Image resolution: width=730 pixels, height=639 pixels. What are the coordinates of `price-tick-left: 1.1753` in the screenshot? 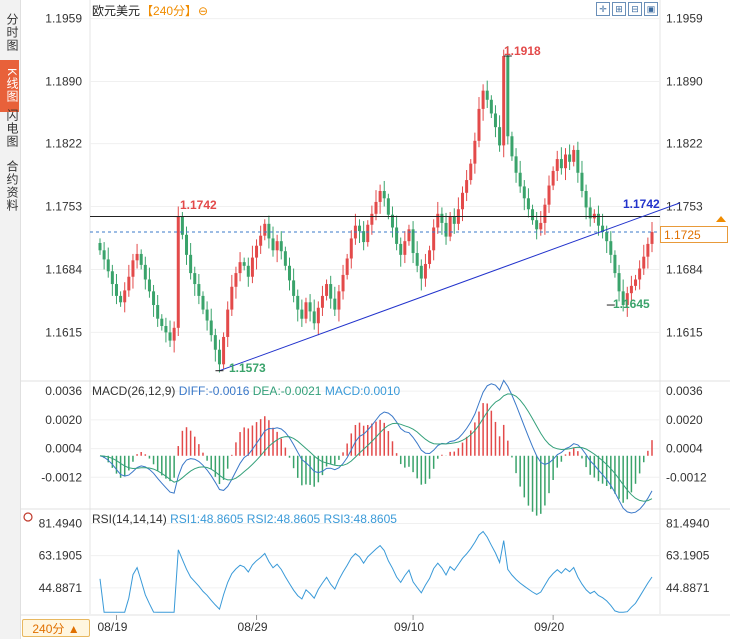 It's located at (63, 207).